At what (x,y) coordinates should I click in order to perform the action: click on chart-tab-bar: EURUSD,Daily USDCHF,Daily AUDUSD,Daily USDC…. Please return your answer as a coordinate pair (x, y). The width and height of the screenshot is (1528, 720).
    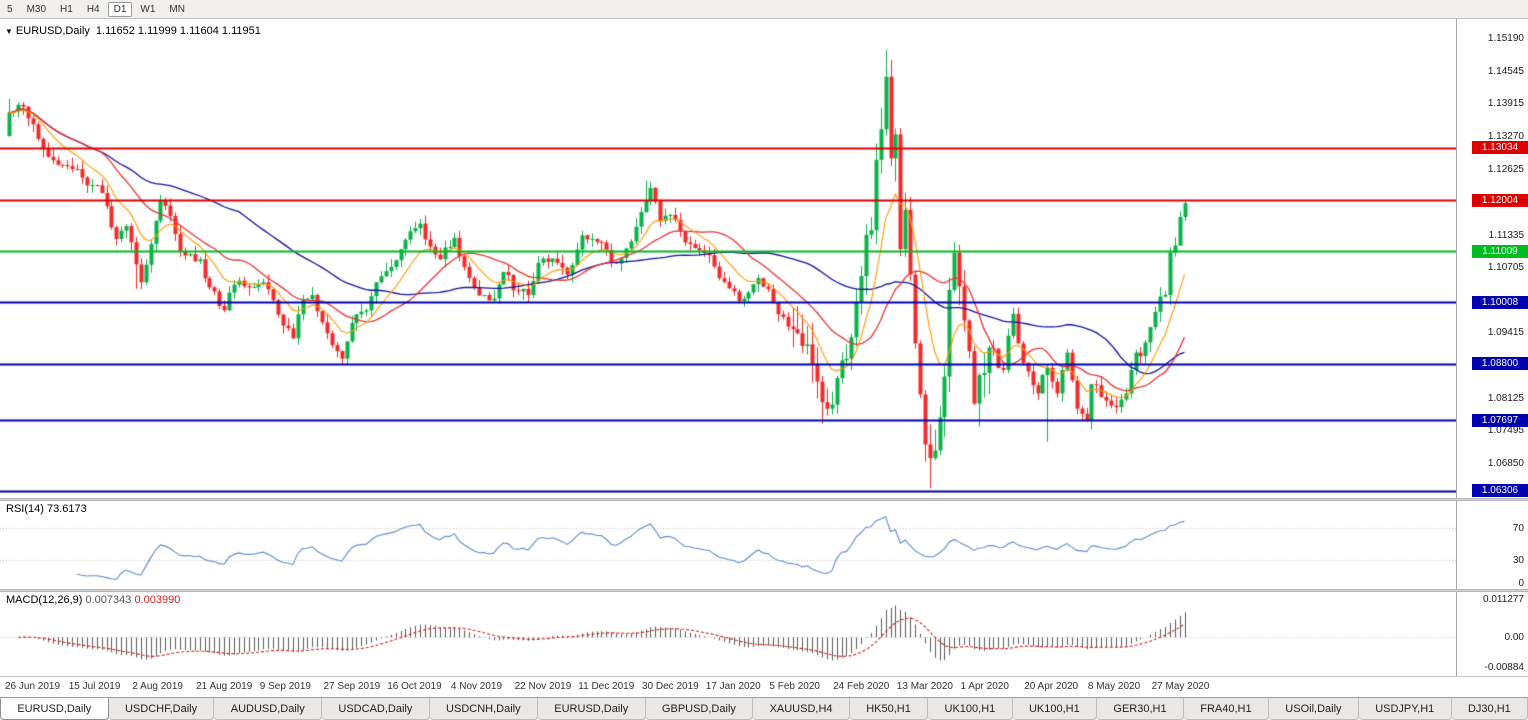
    Looking at the image, I should click on (764, 708).